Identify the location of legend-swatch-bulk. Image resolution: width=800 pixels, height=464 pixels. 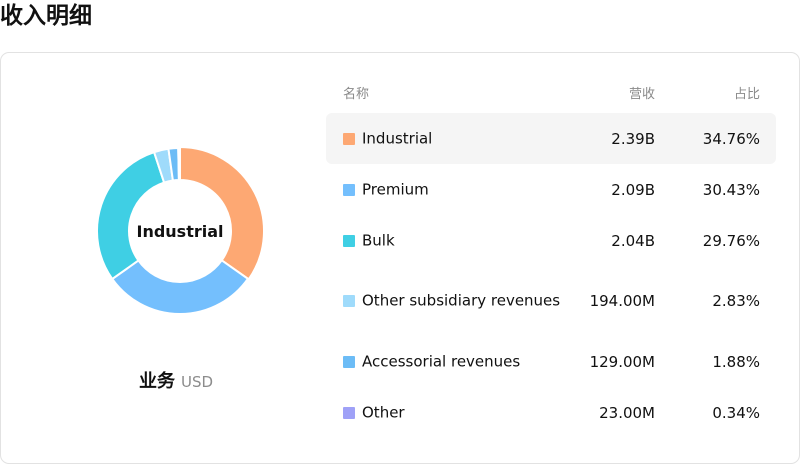
(349, 240).